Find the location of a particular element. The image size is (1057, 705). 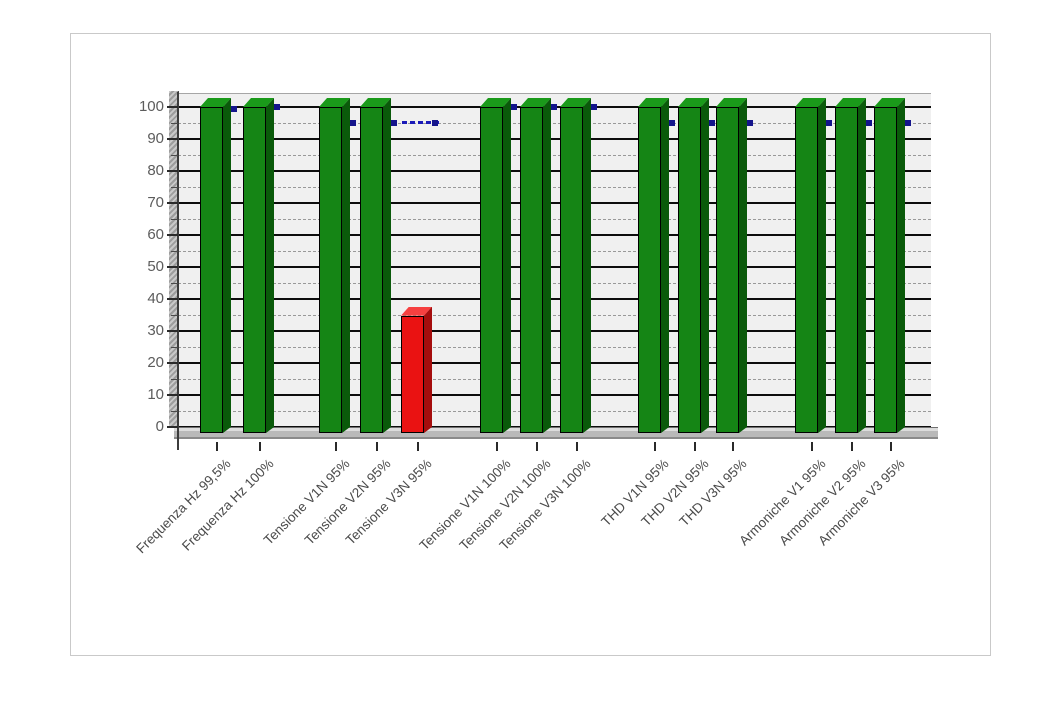

y-axis-label-20: 20 is located at coordinates (155, 362).